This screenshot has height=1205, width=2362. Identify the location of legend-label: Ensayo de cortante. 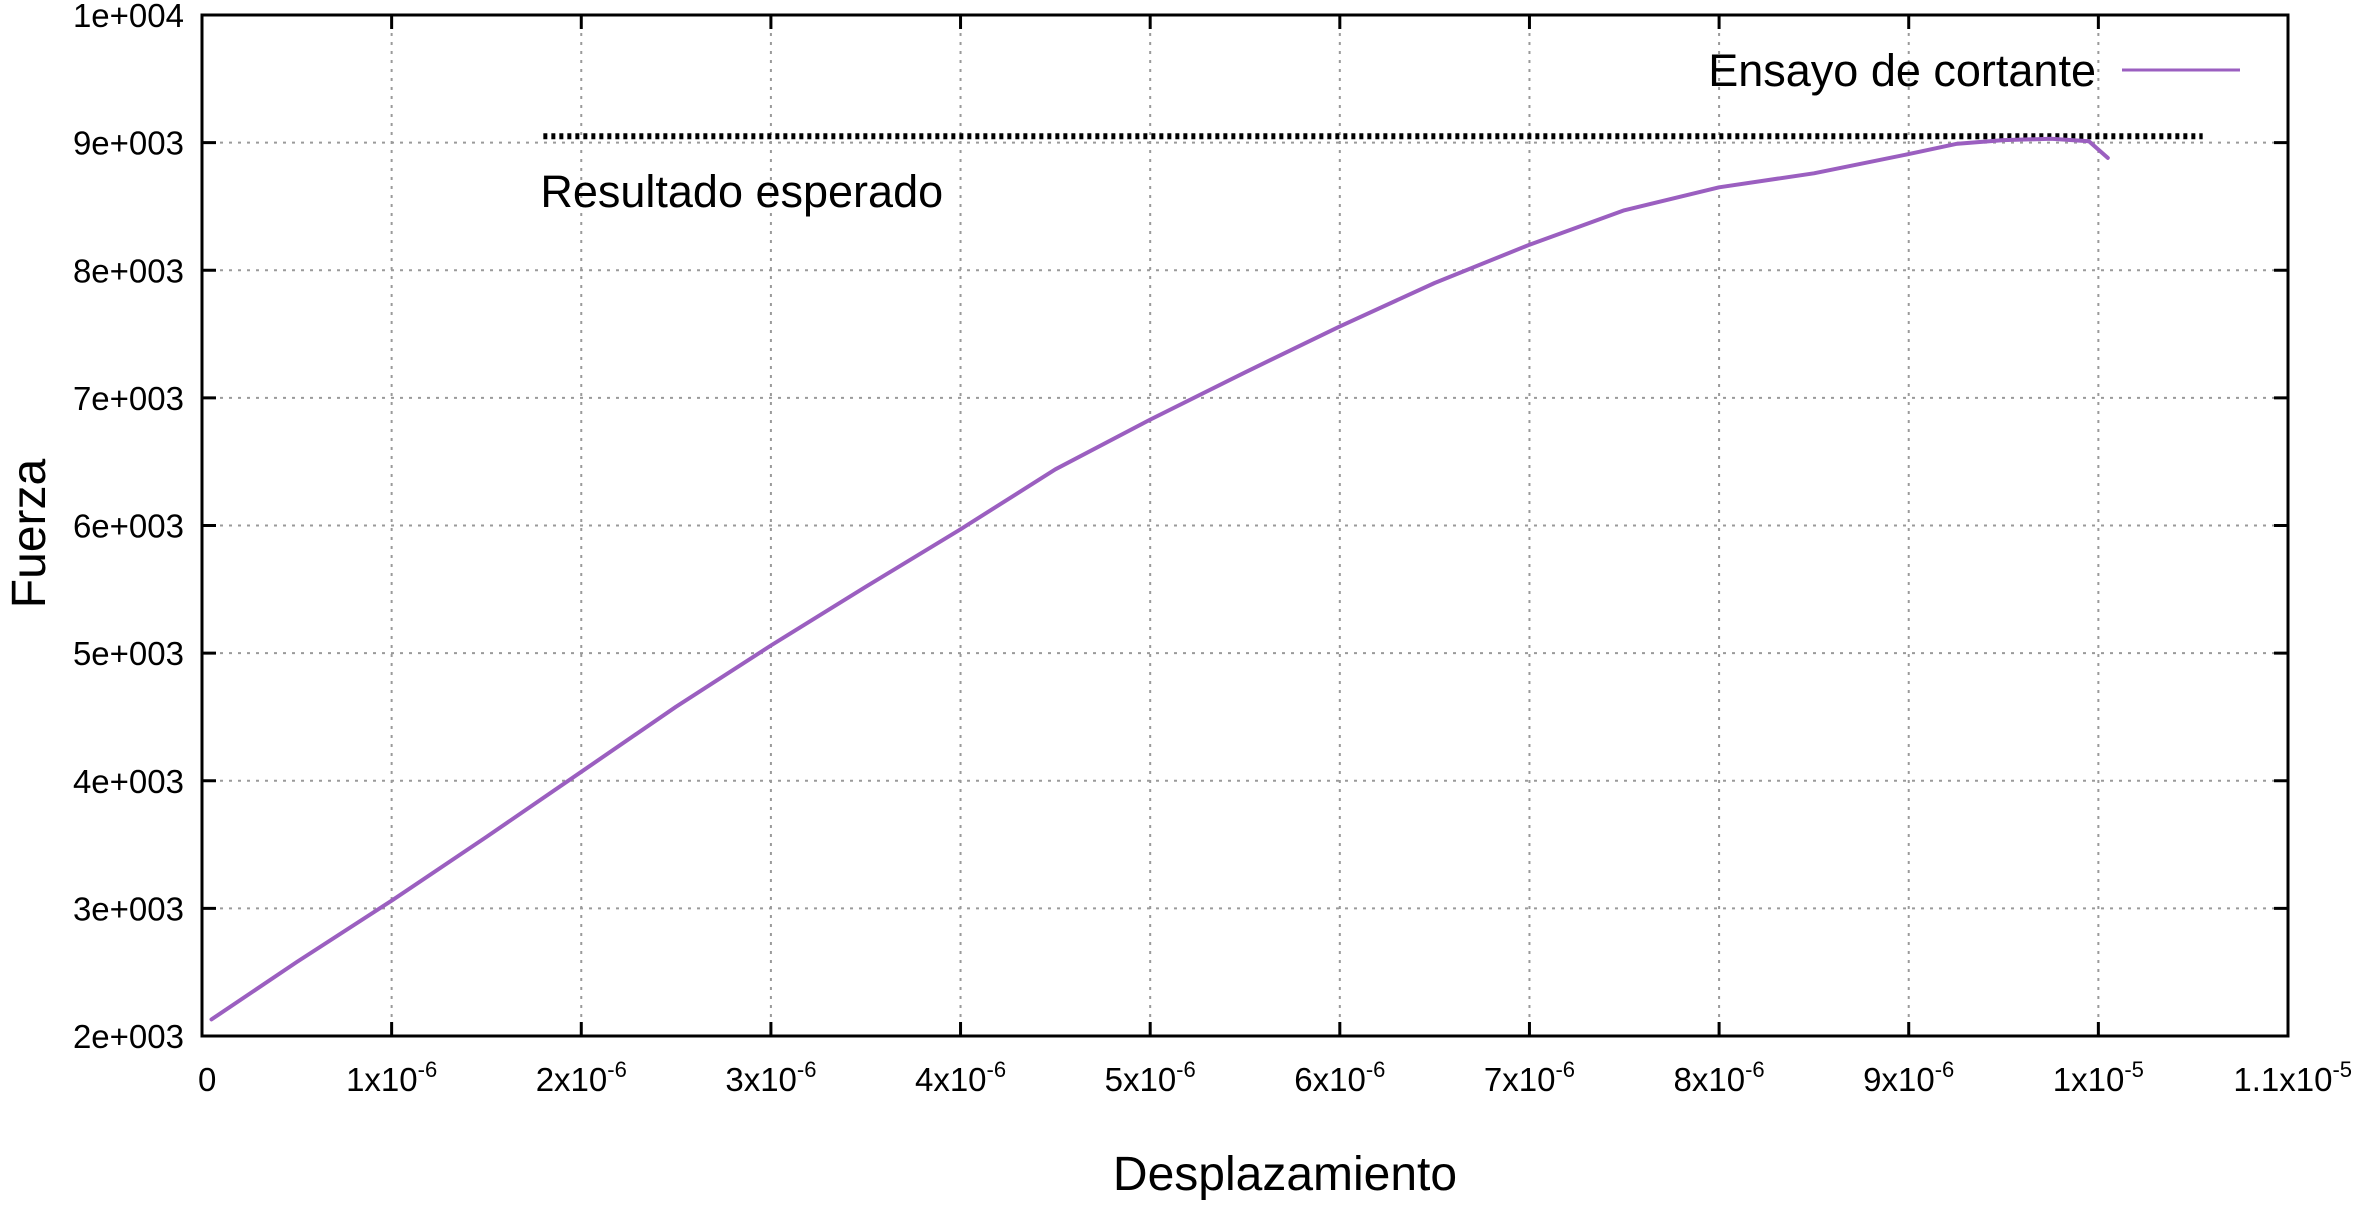
(1902, 70).